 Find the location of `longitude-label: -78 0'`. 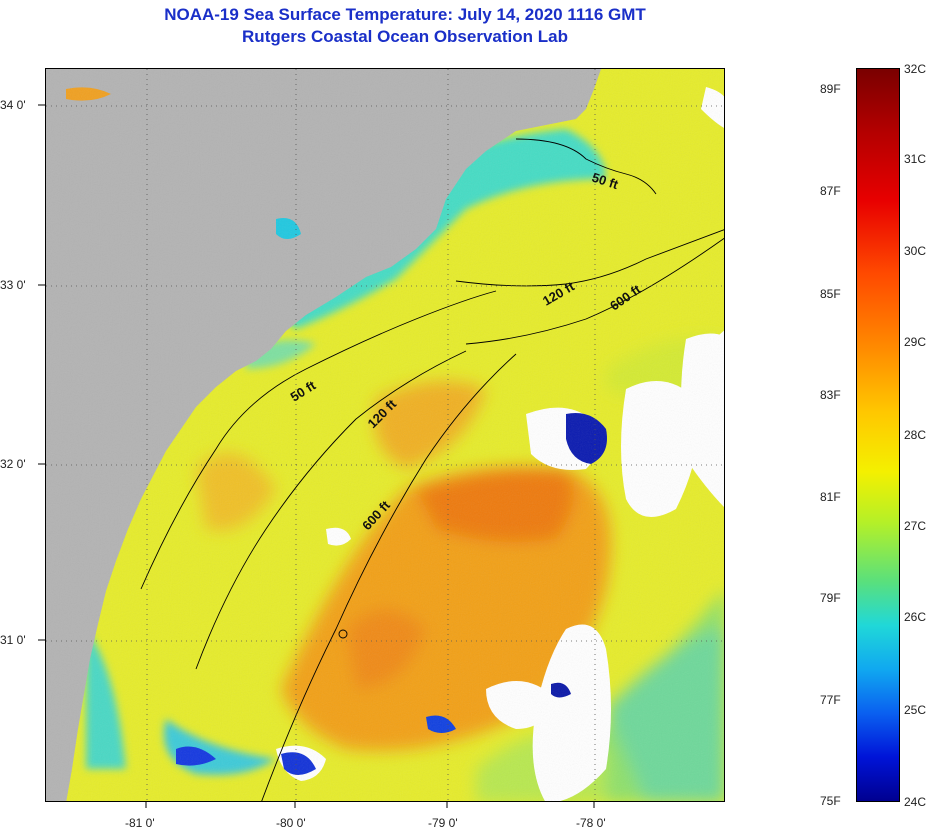

longitude-label: -78 0' is located at coordinates (591, 823).